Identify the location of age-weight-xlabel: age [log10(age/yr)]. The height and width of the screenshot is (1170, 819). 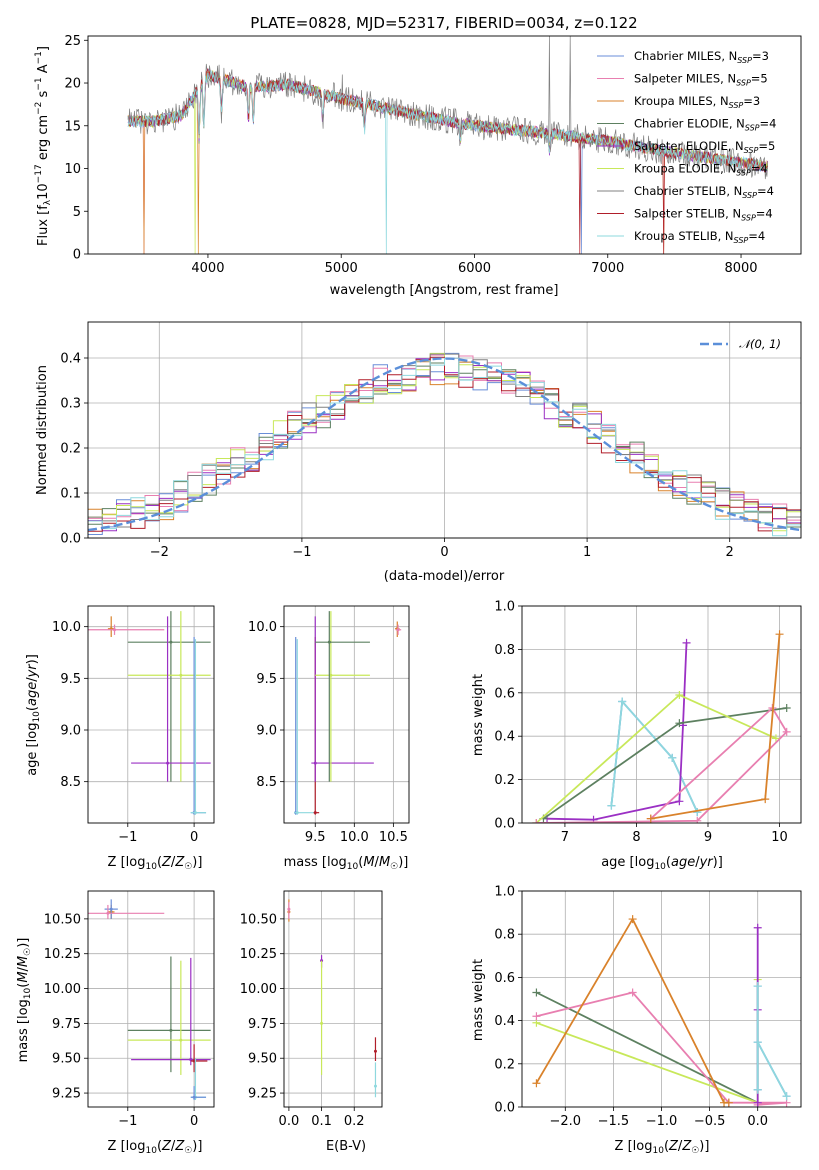
(662, 863).